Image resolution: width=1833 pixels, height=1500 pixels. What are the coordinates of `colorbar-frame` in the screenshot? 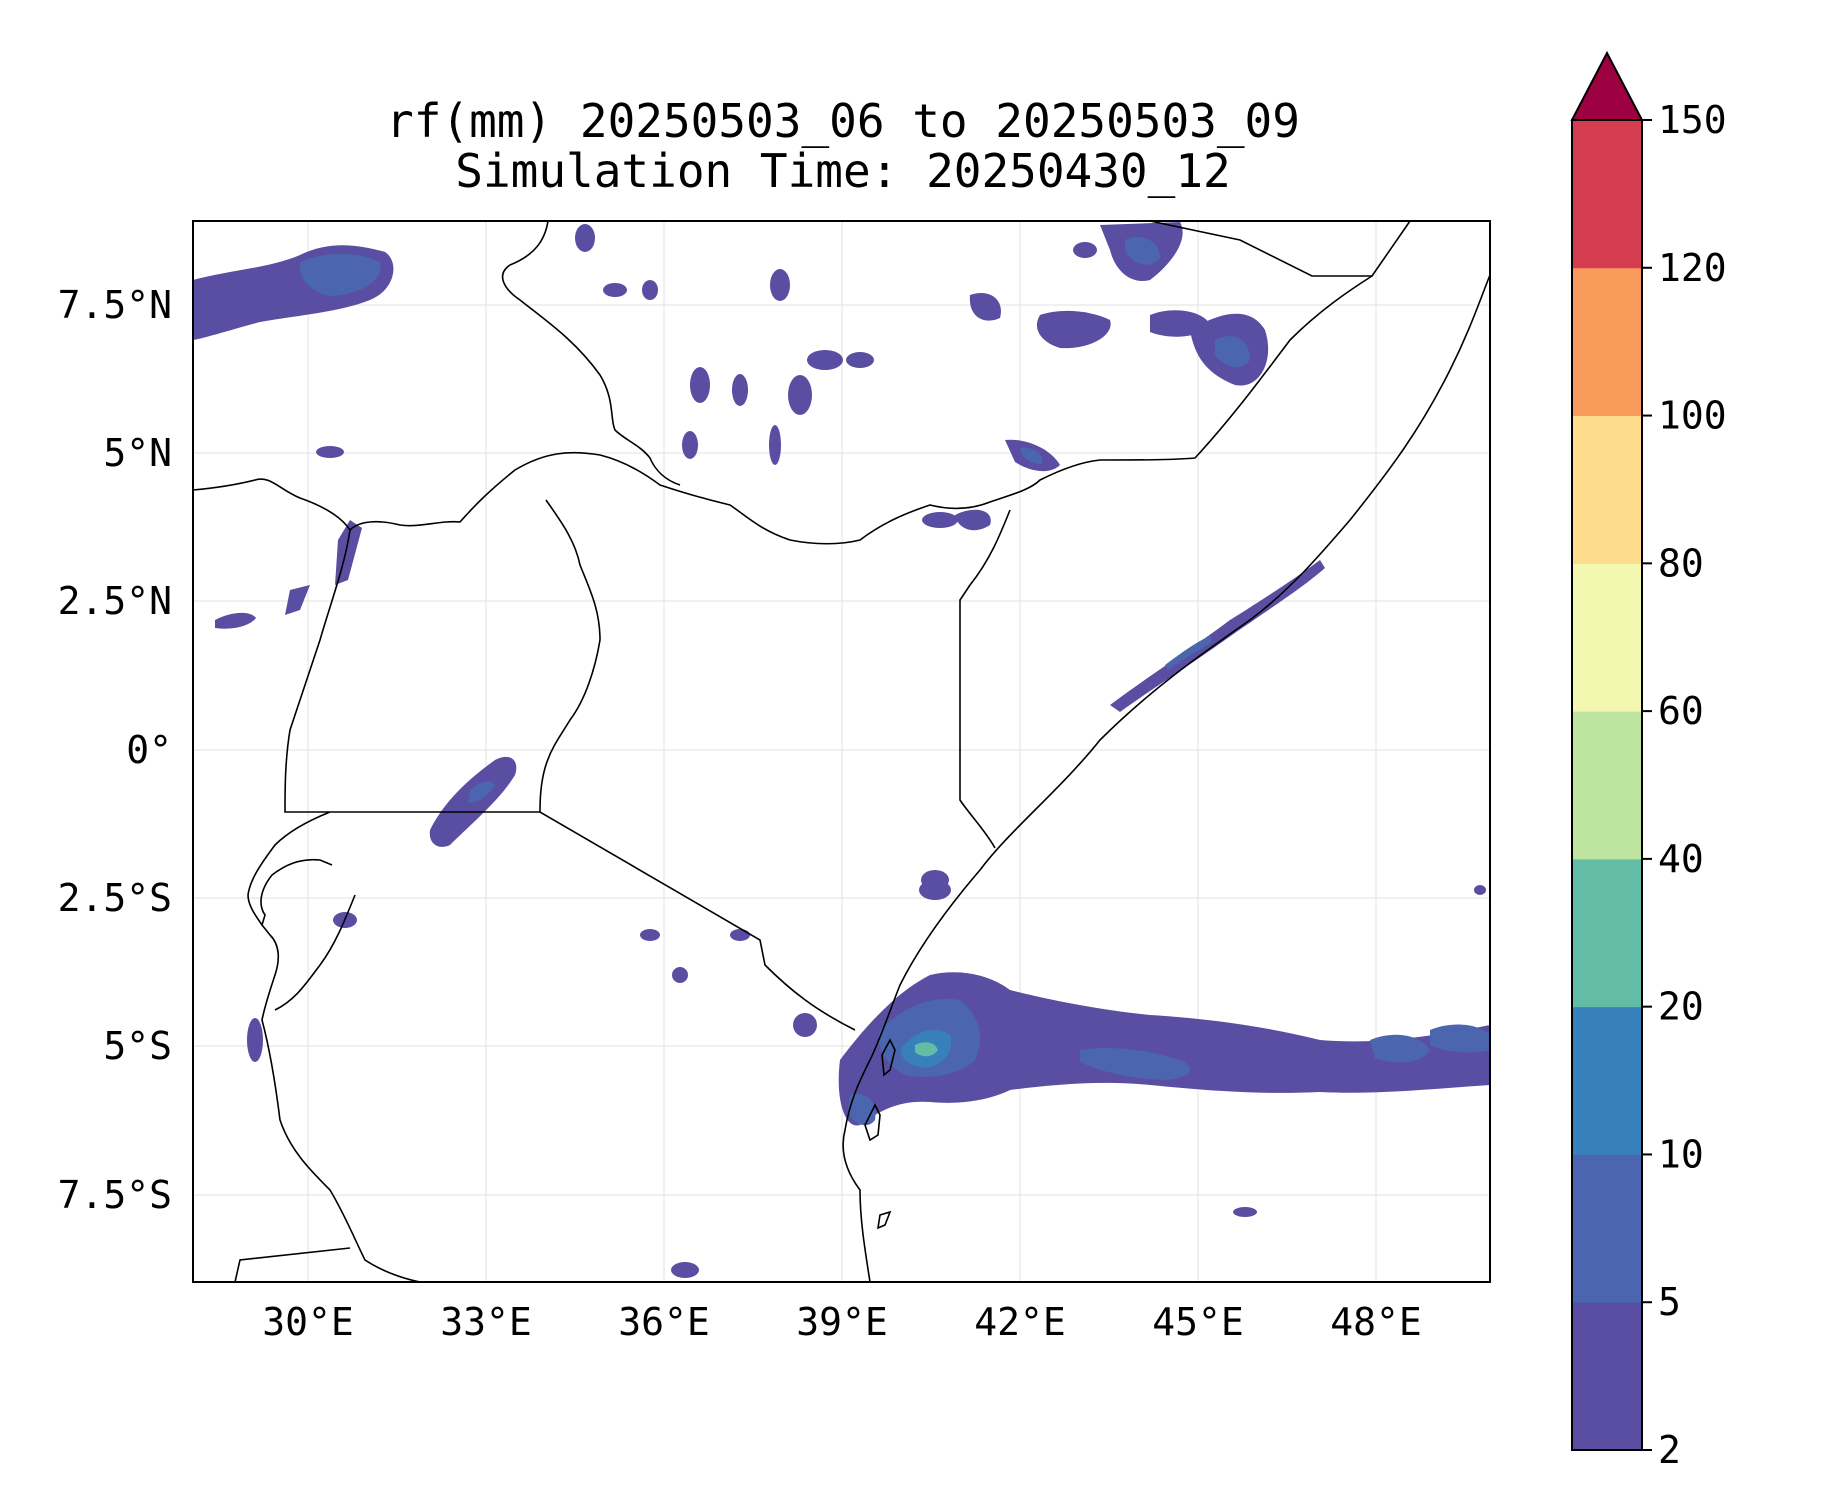 It's located at (1607, 785).